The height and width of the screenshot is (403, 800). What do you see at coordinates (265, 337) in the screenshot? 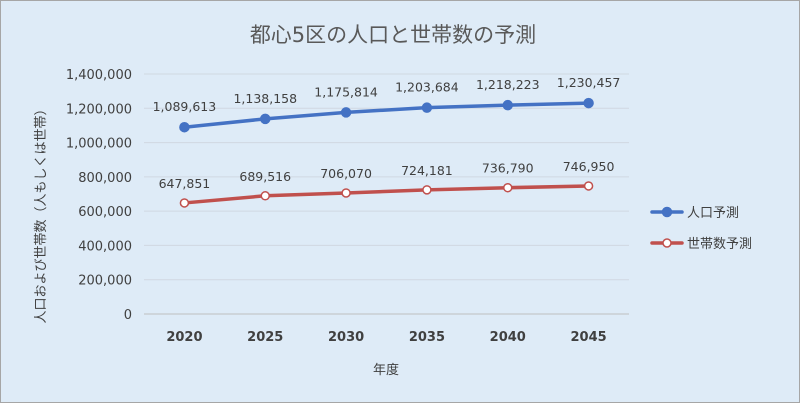
I see `x-tick-label: 2025` at bounding box center [265, 337].